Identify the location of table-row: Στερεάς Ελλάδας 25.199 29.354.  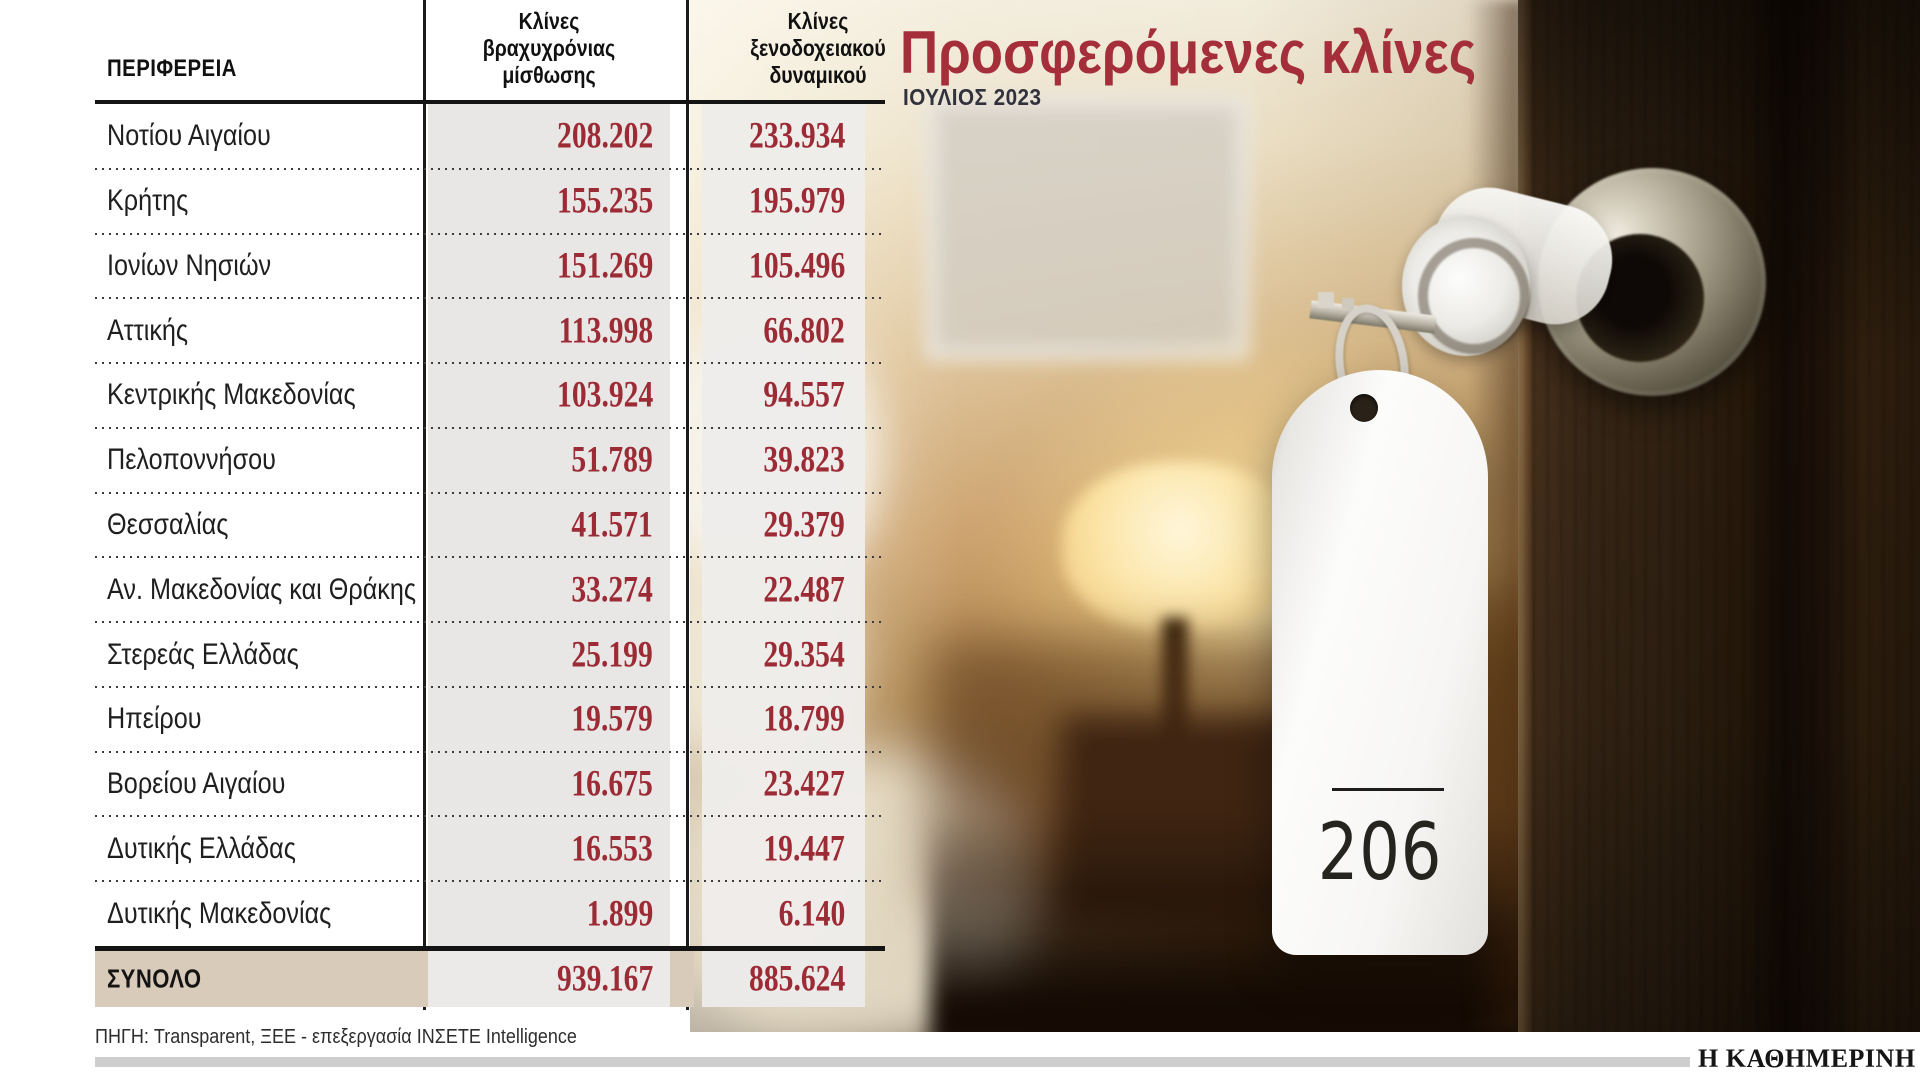
(490, 655).